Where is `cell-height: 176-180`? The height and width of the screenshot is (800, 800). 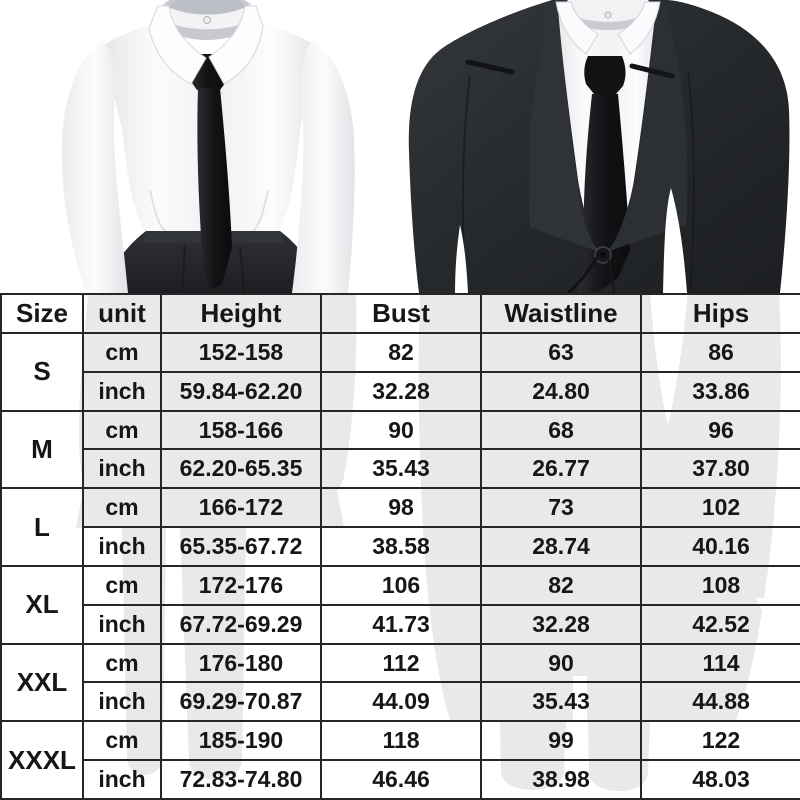 cell-height: 176-180 is located at coordinates (241, 663).